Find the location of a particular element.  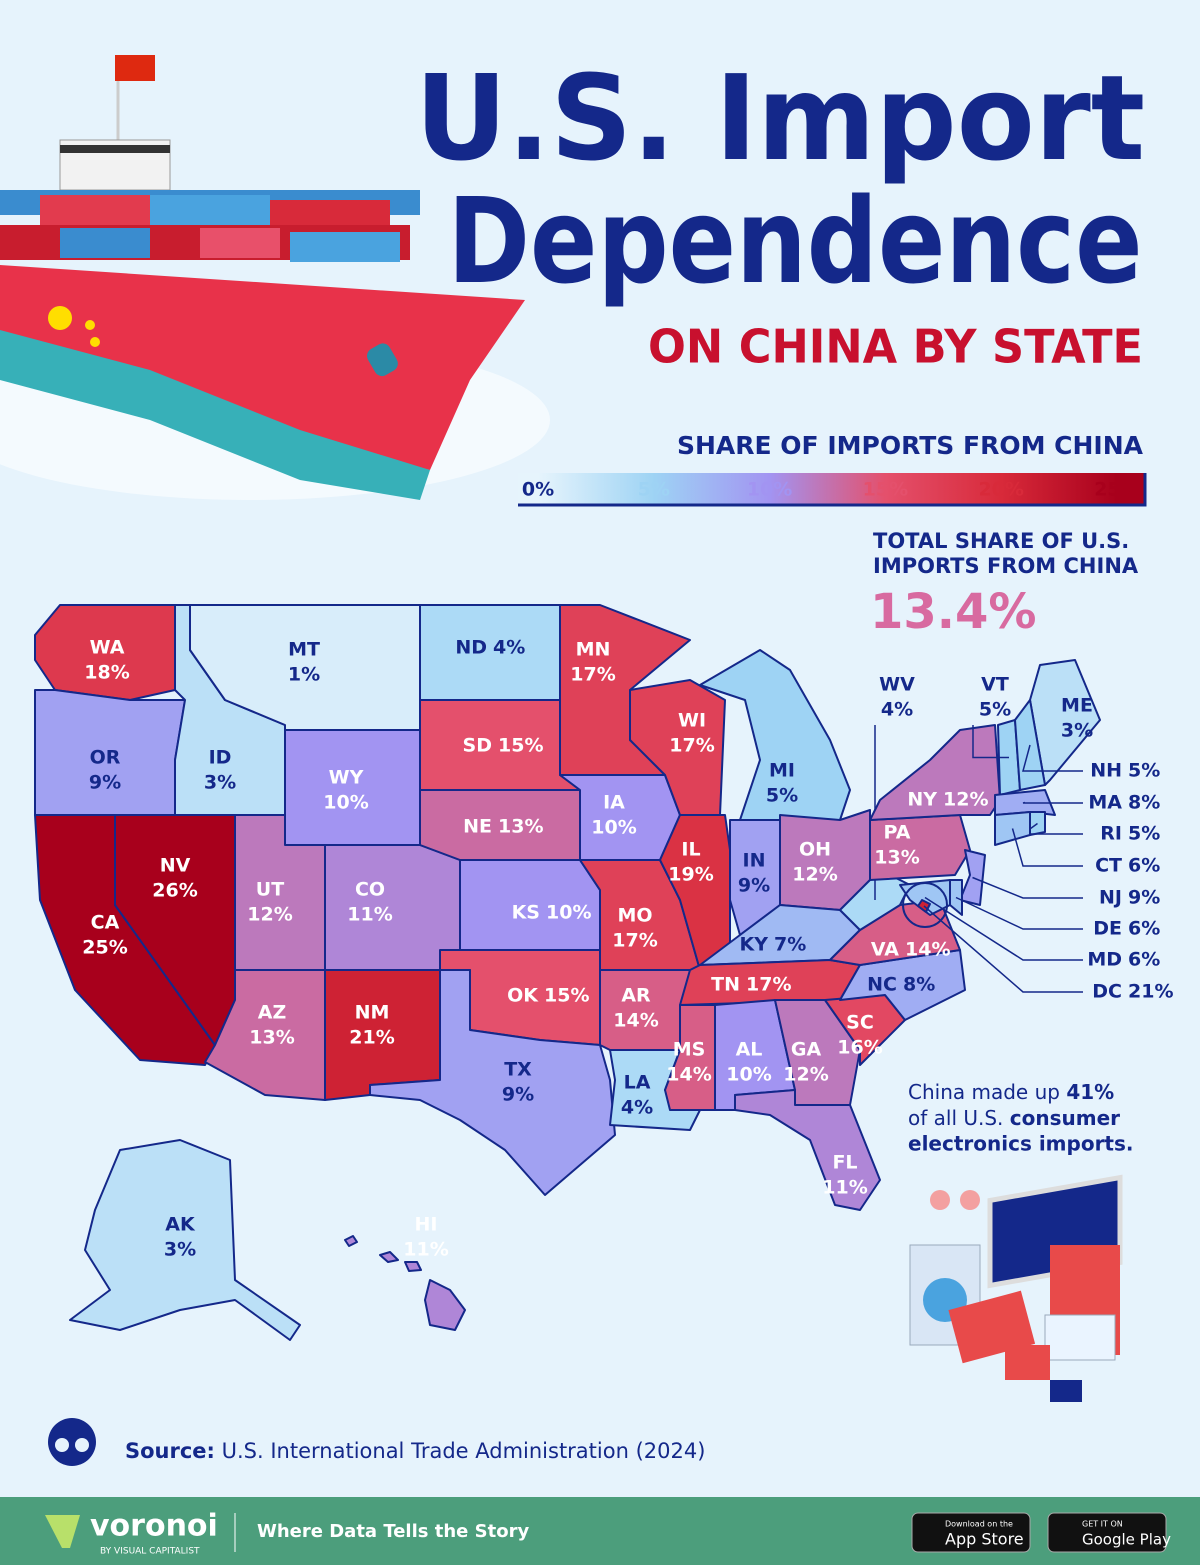

state-code: MI is located at coordinates (782, 771).